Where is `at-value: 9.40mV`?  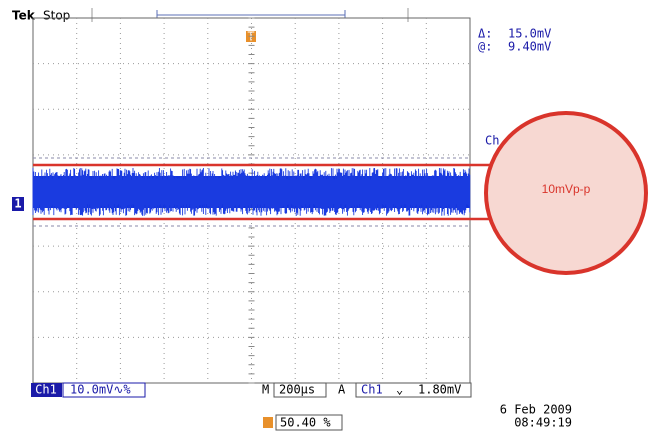 at-value: 9.40mV is located at coordinates (529, 47).